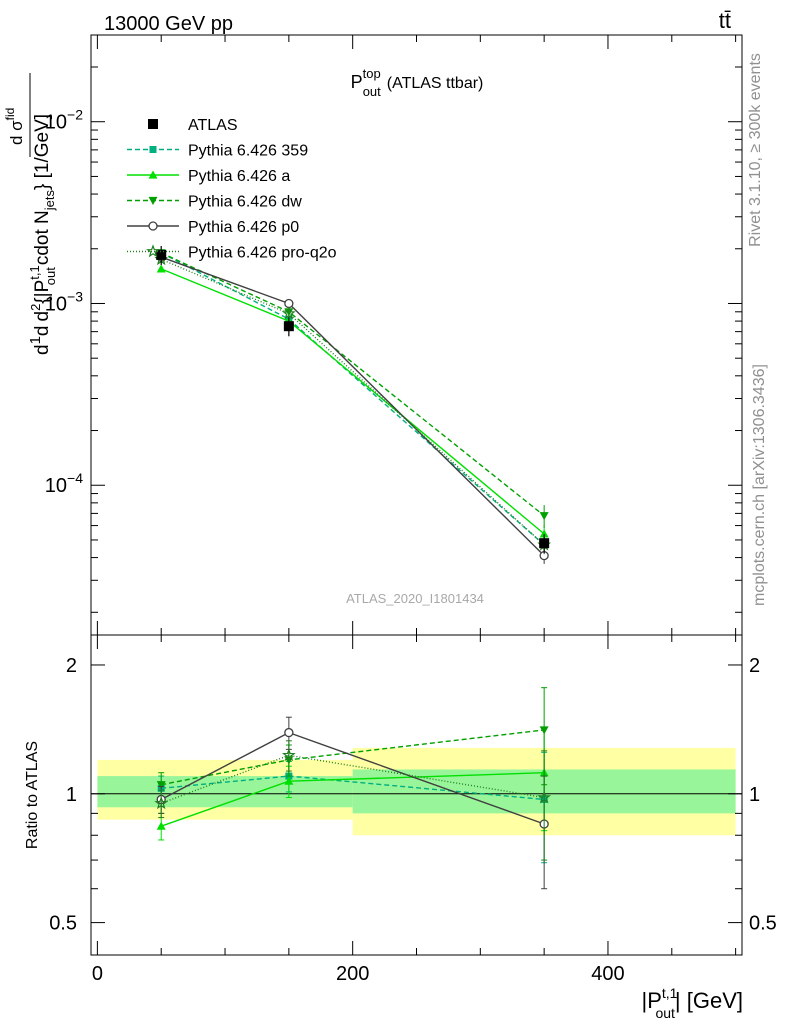 This screenshot has width=786, height=1024. What do you see at coordinates (32, 795) in the screenshot?
I see `ratio-ylabel: Ratio to ATLAS` at bounding box center [32, 795].